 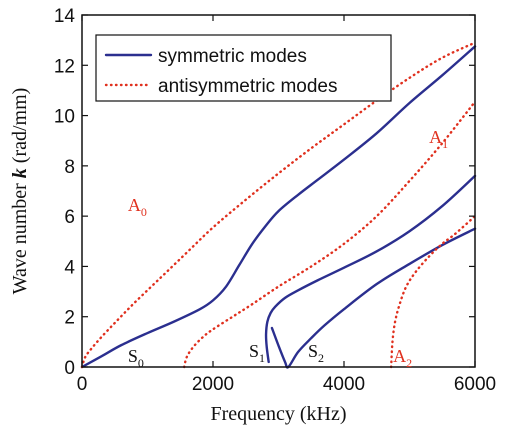 What do you see at coordinates (20, 173) in the screenshot?
I see `y-axis-title-symbol: k` at bounding box center [20, 173].